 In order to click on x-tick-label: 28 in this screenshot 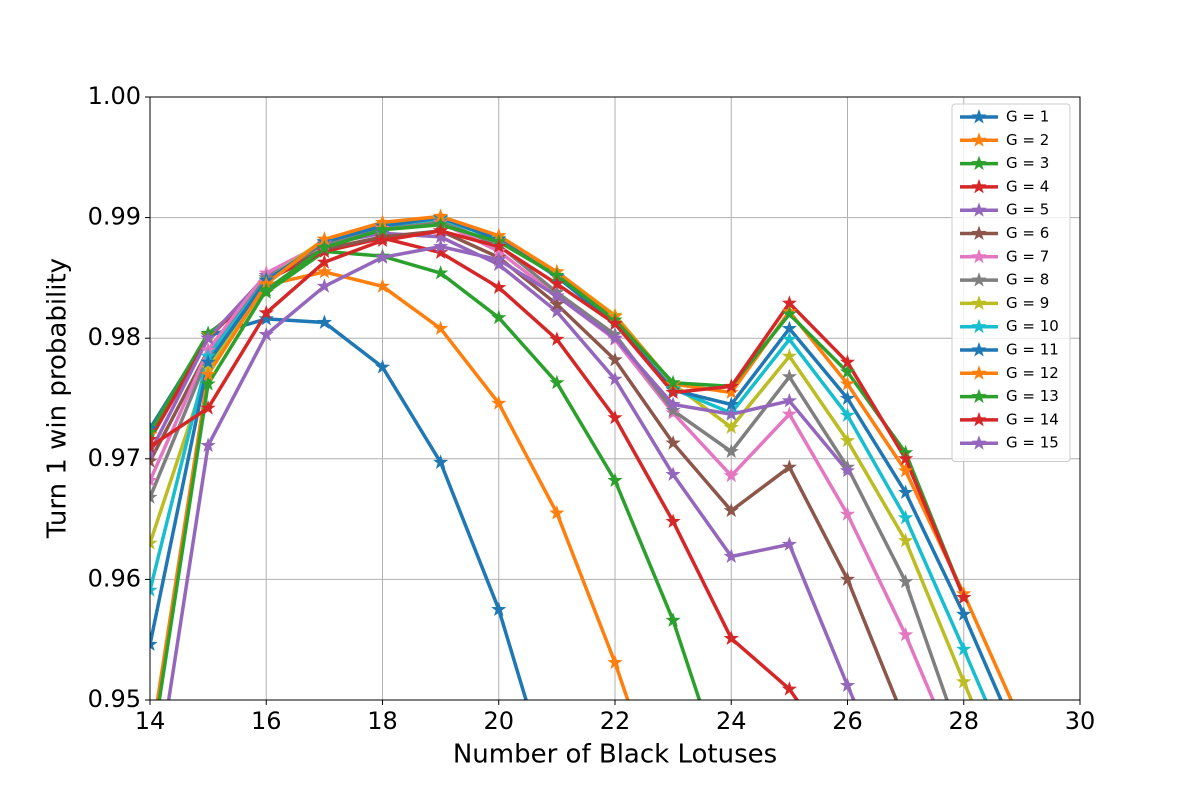, I will do `click(963, 721)`.